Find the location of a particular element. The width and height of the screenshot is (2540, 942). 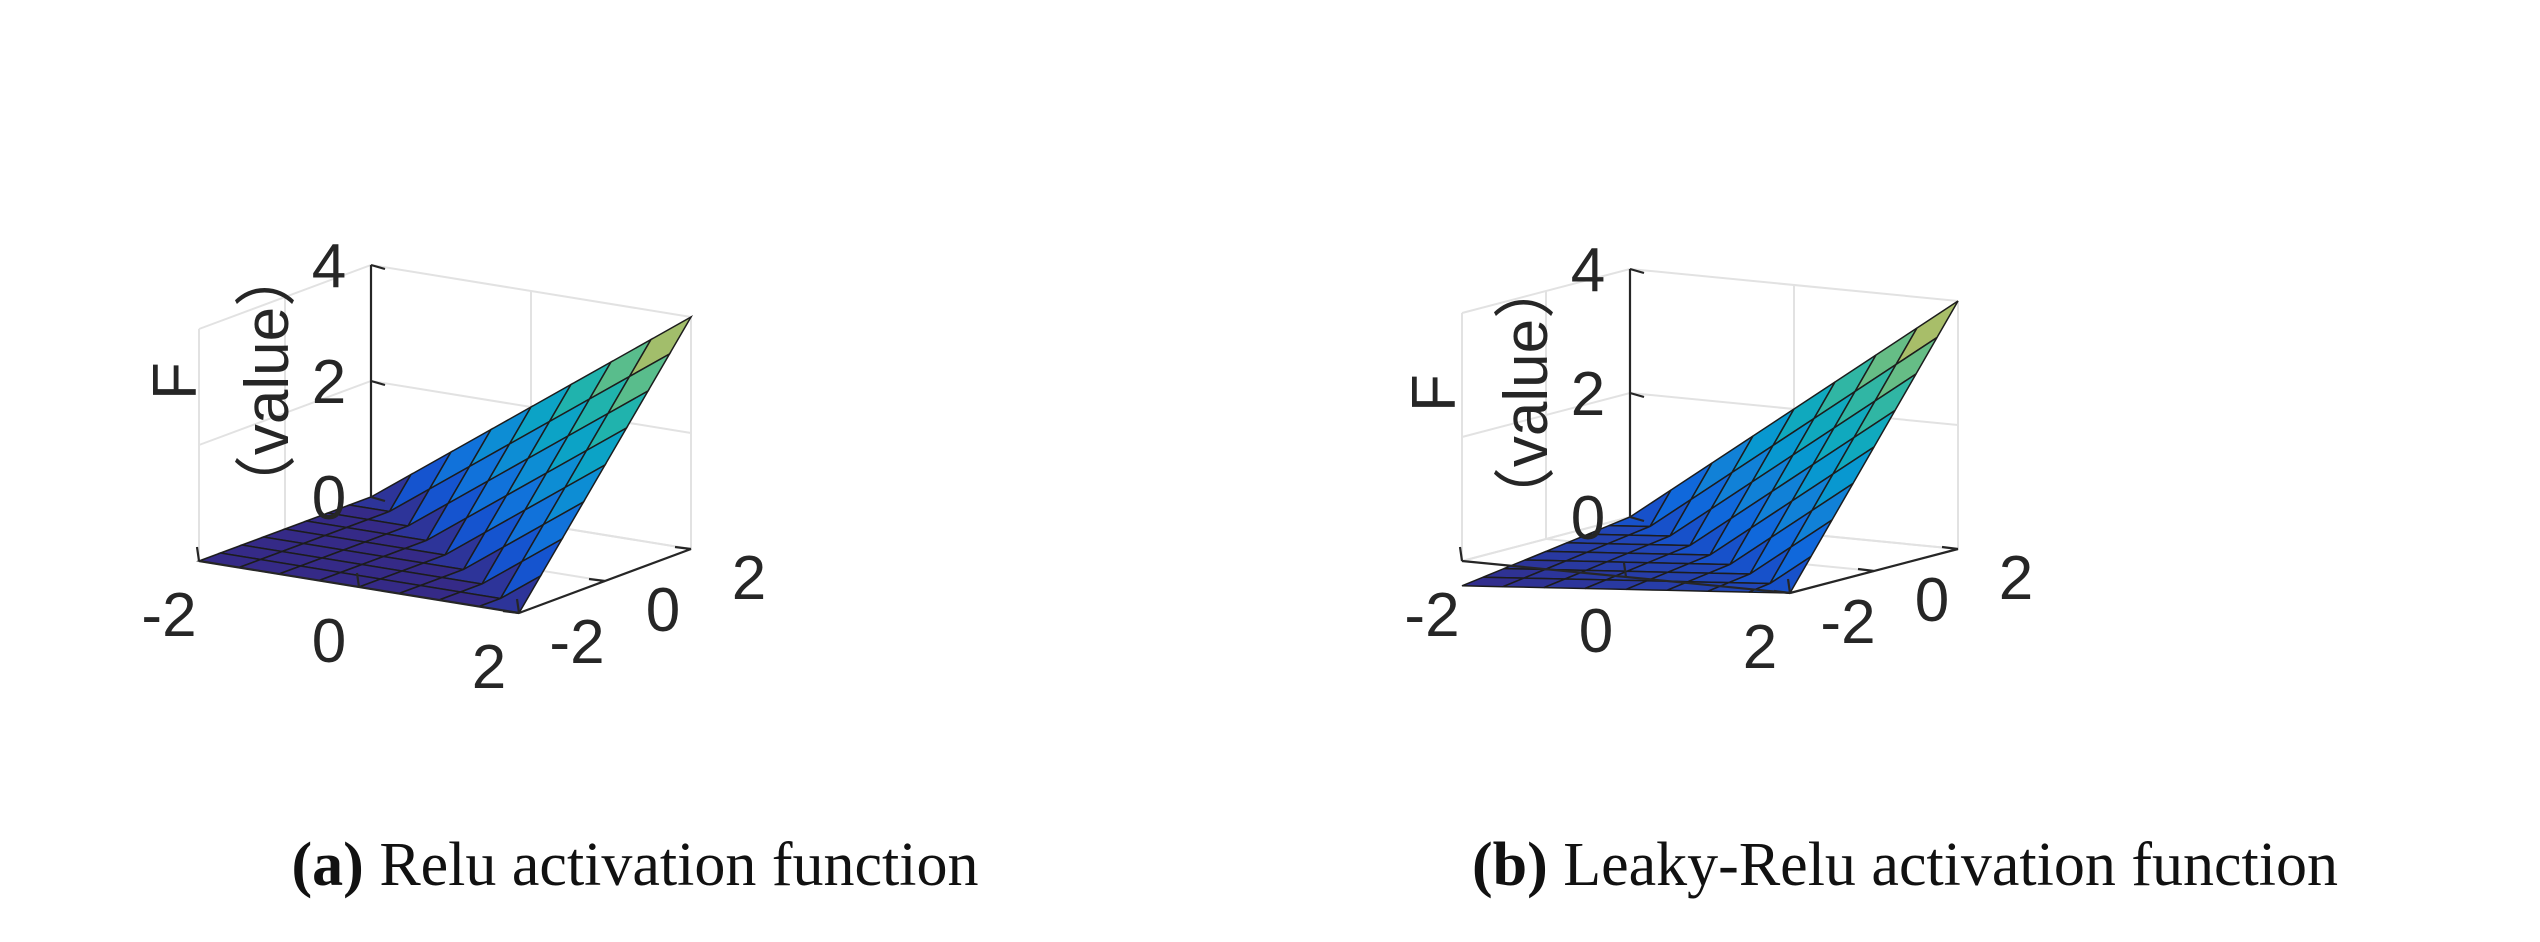

caption-leaky-relu: (b) Leaky-Relu activation function is located at coordinates (1905, 865).